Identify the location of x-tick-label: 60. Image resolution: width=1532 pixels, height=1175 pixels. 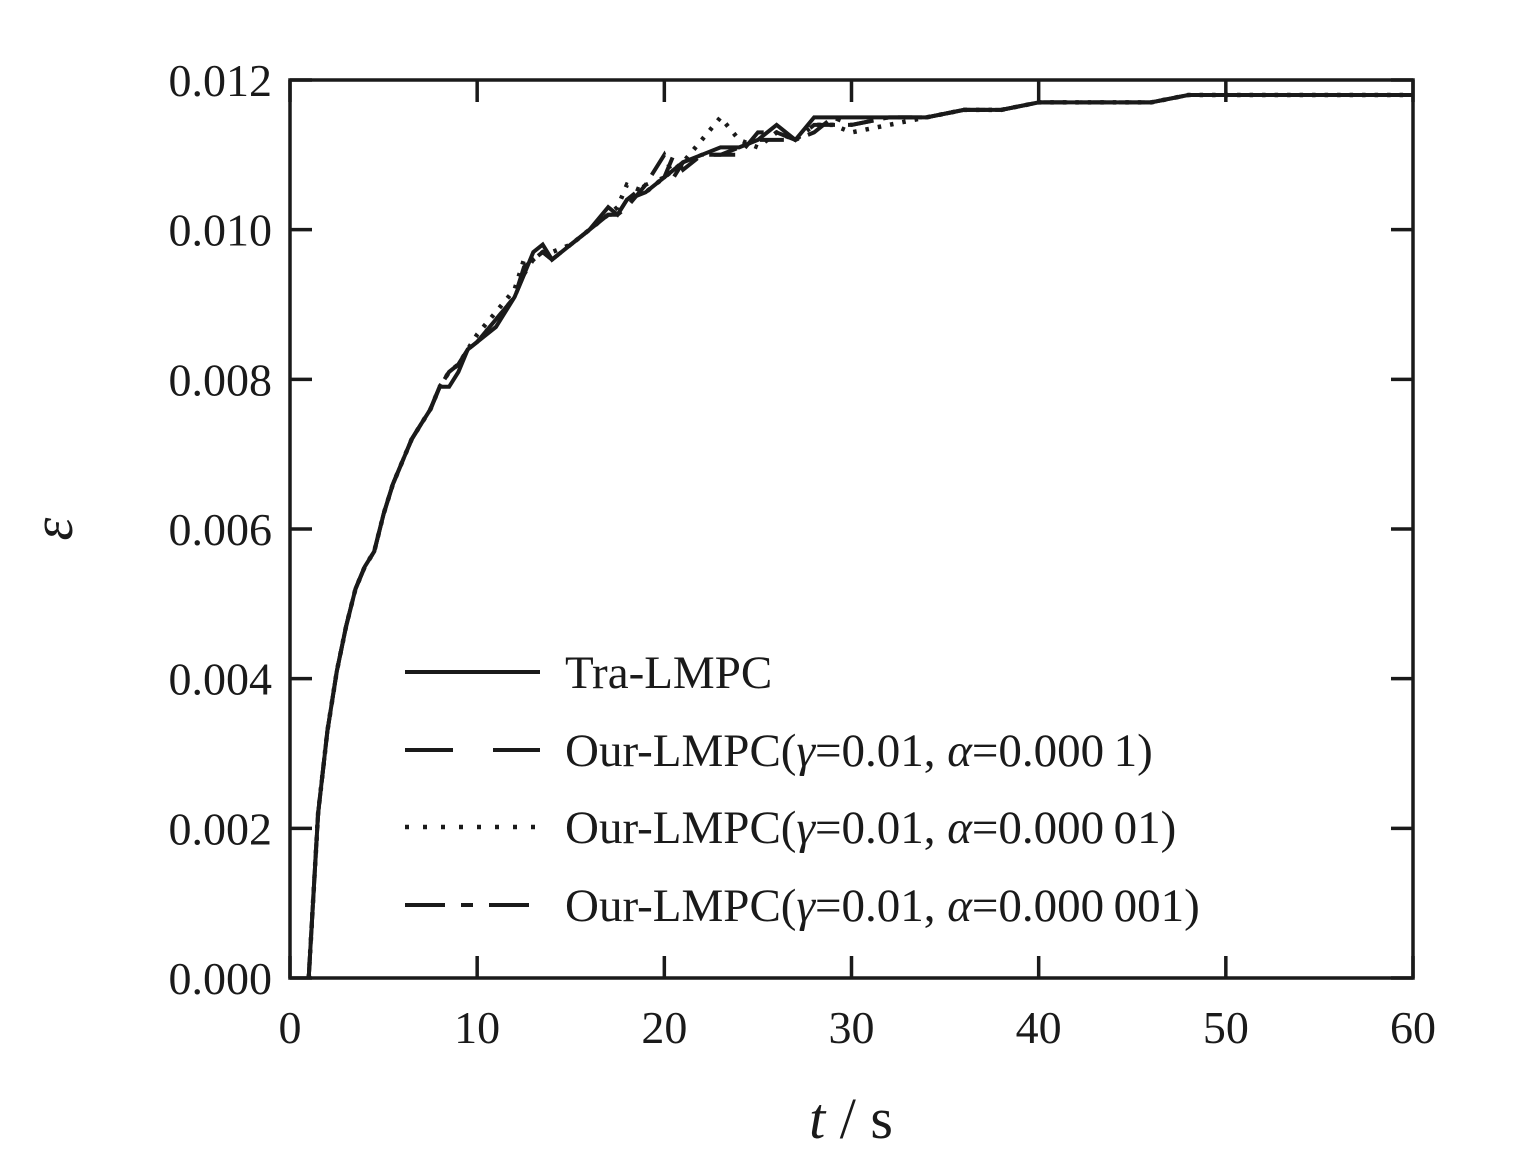
(1413, 1027).